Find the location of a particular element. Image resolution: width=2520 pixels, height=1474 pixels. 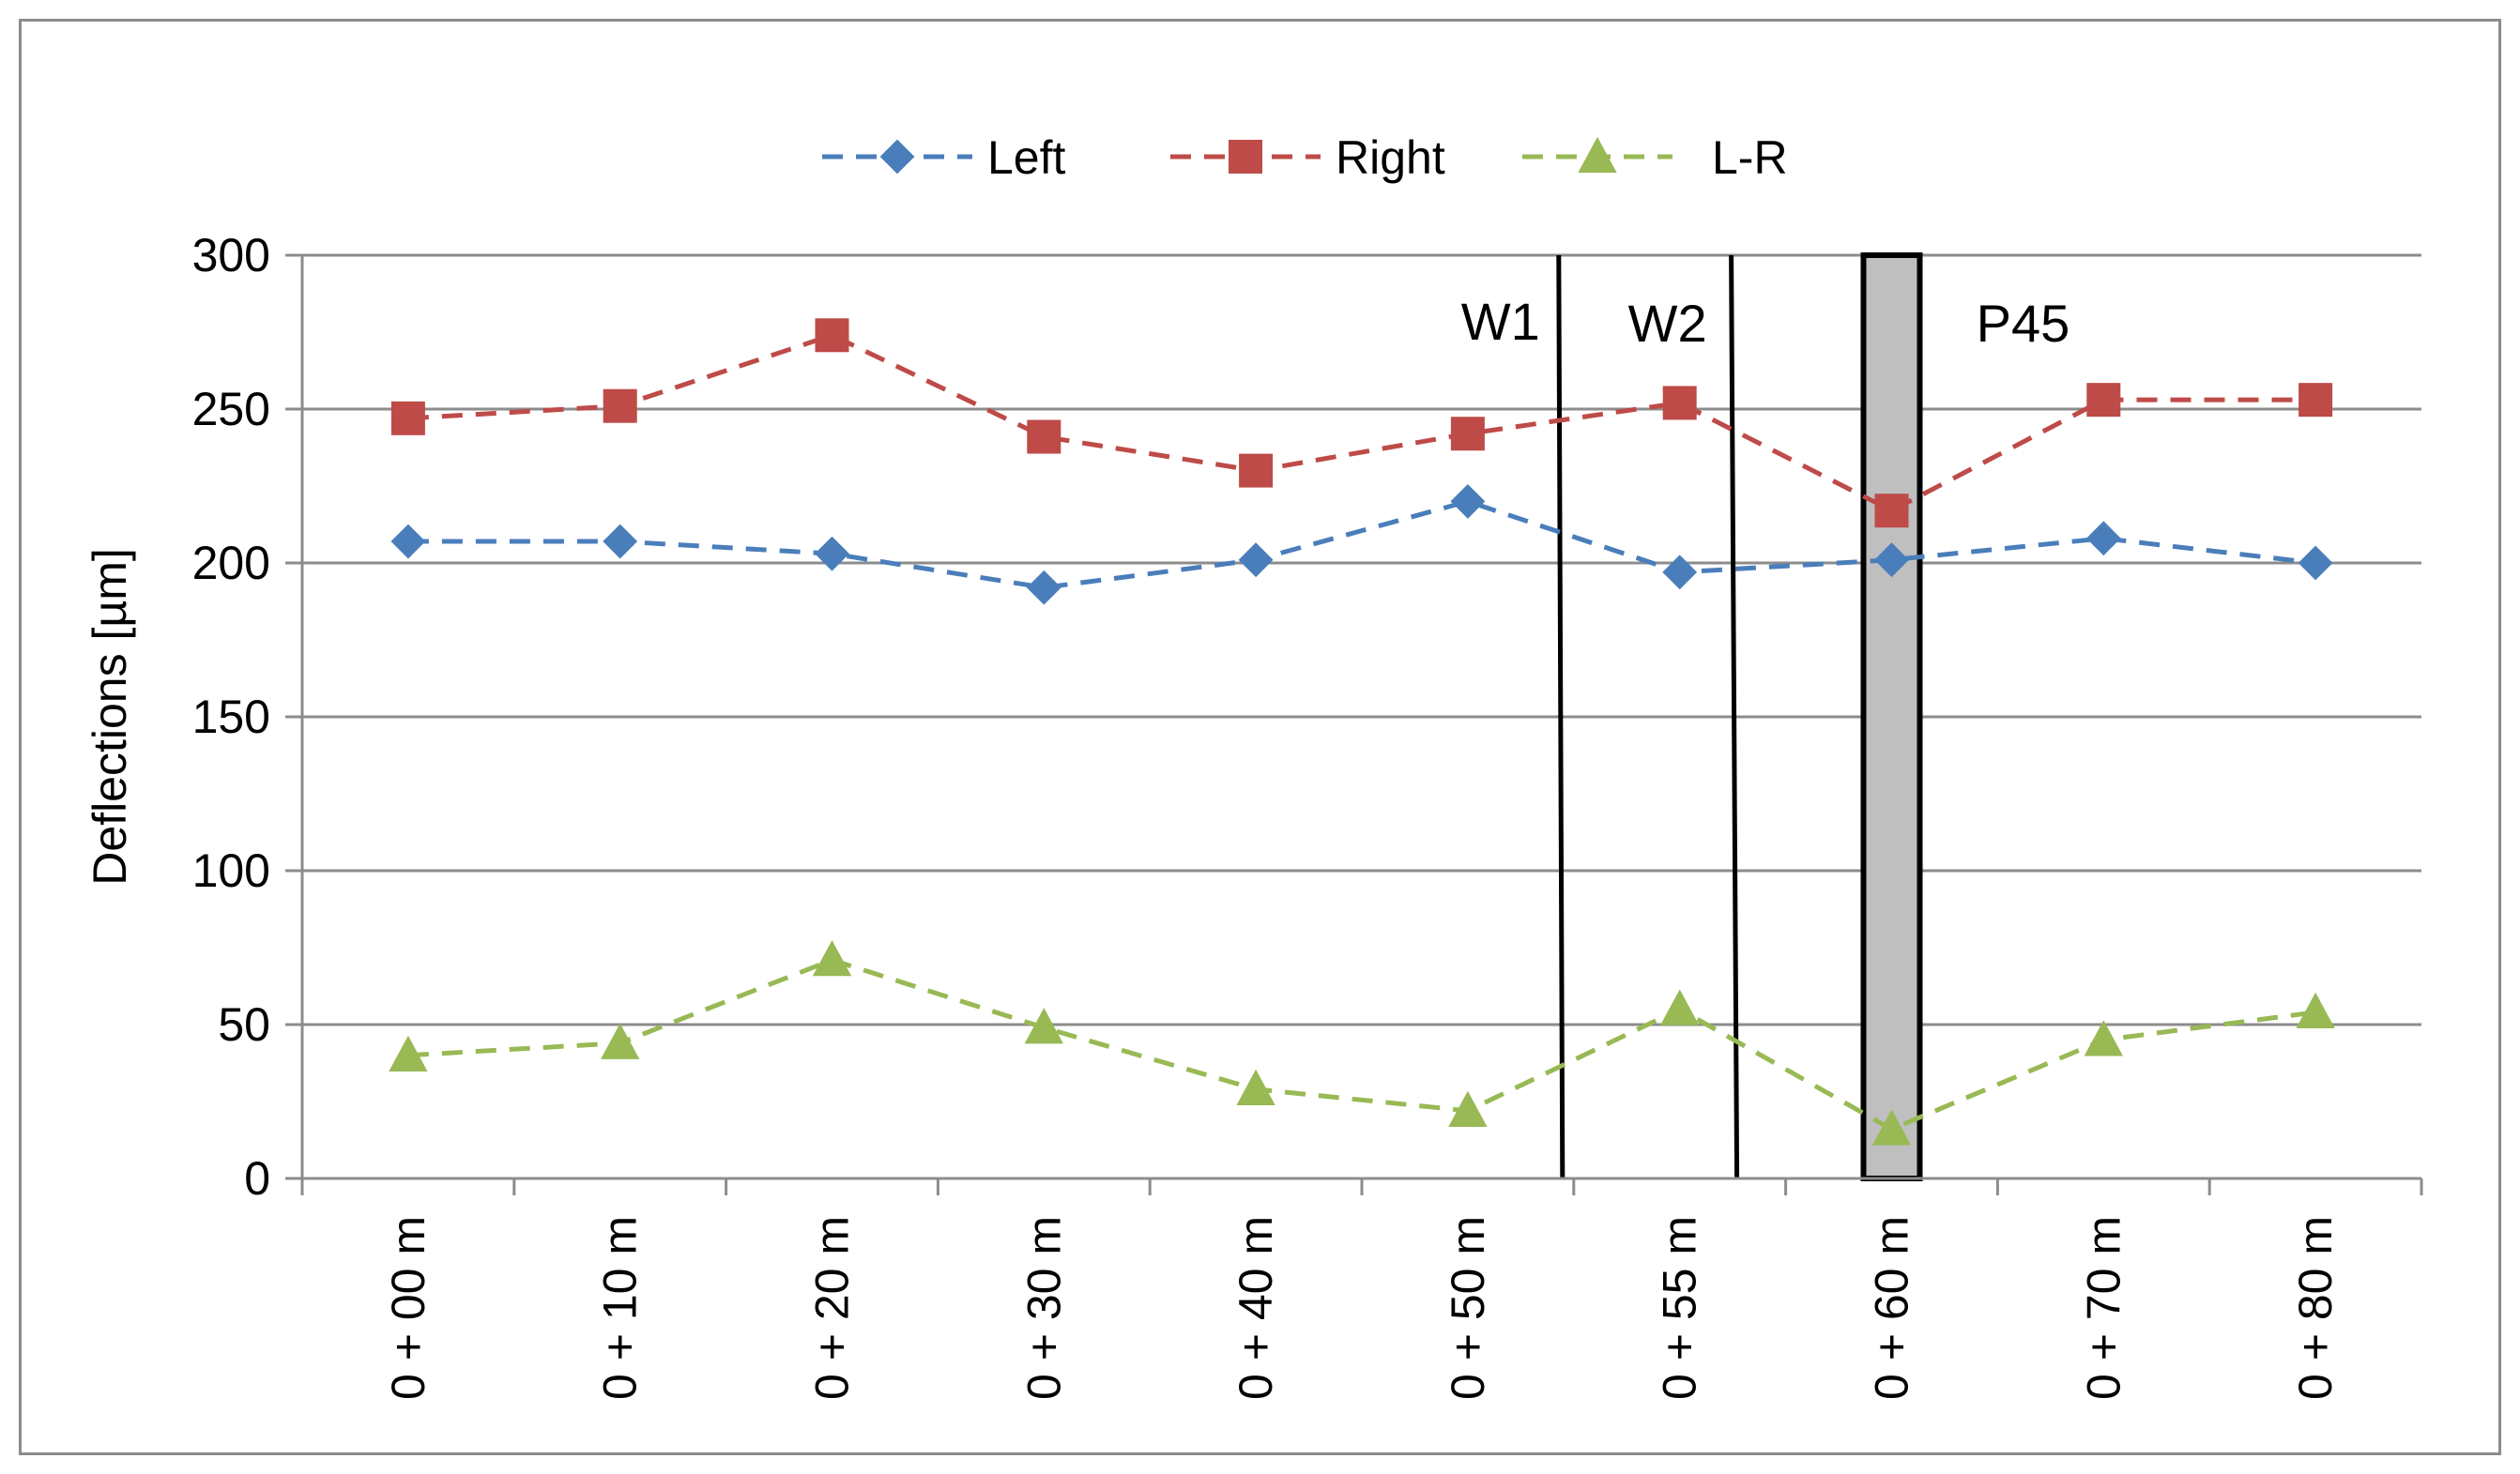

series-l-r is located at coordinates (1362, 1043).